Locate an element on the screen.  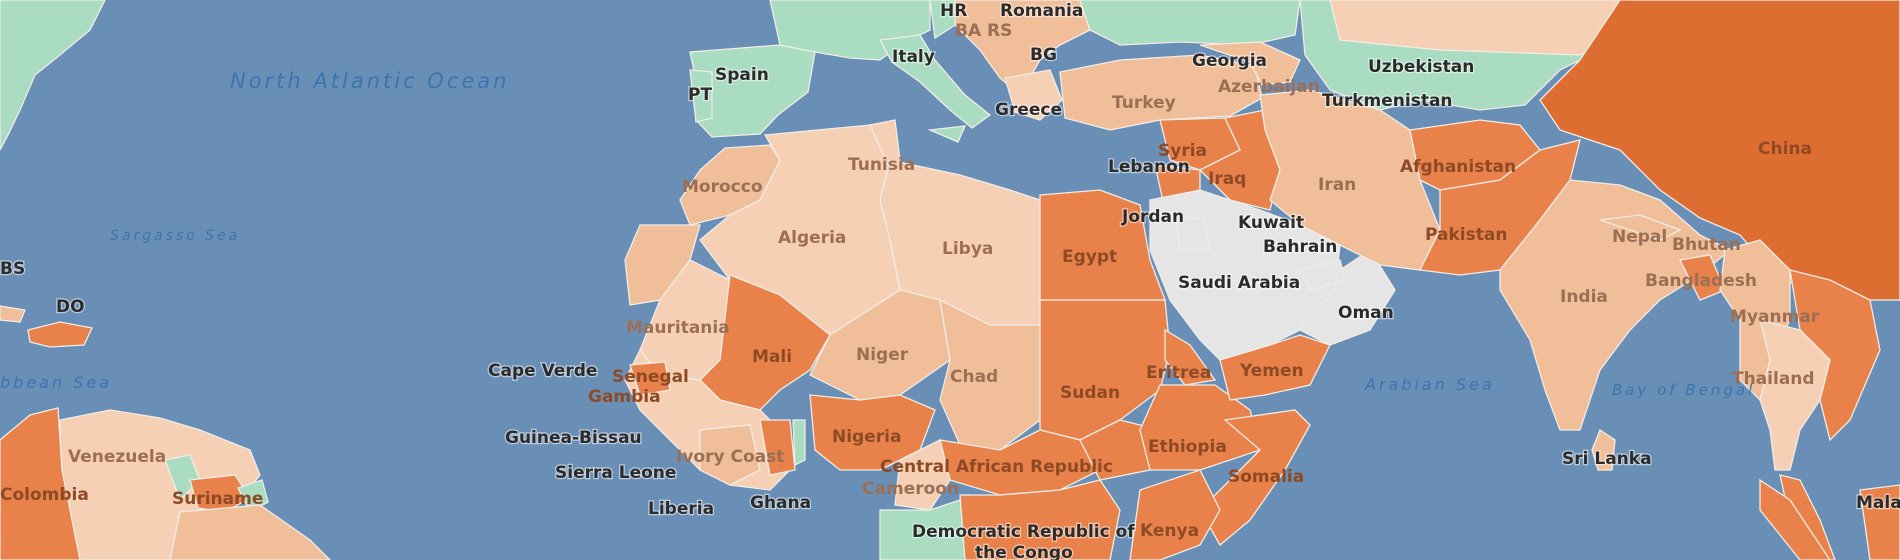
colombia-region is located at coordinates (40, 483).